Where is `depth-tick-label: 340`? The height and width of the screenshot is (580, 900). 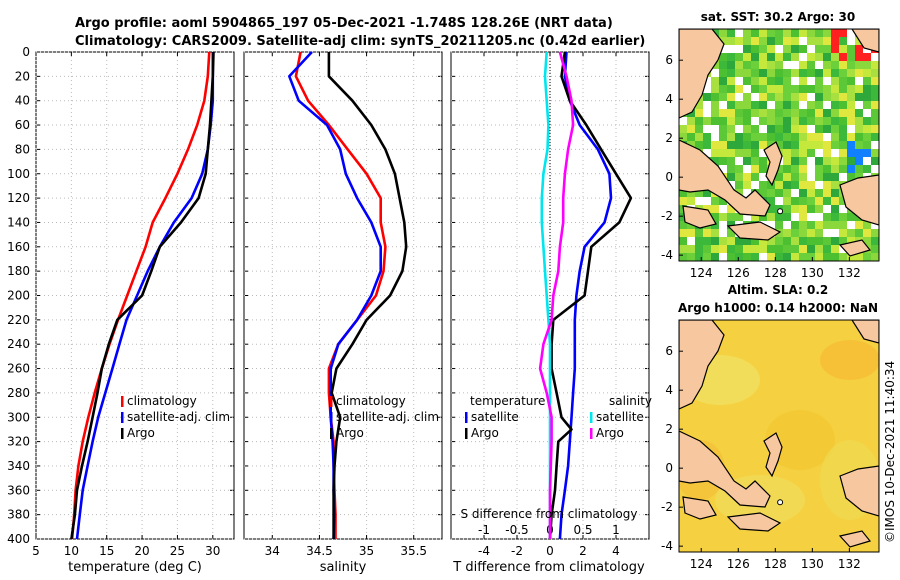
depth-tick-label: 340 is located at coordinates (18, 466).